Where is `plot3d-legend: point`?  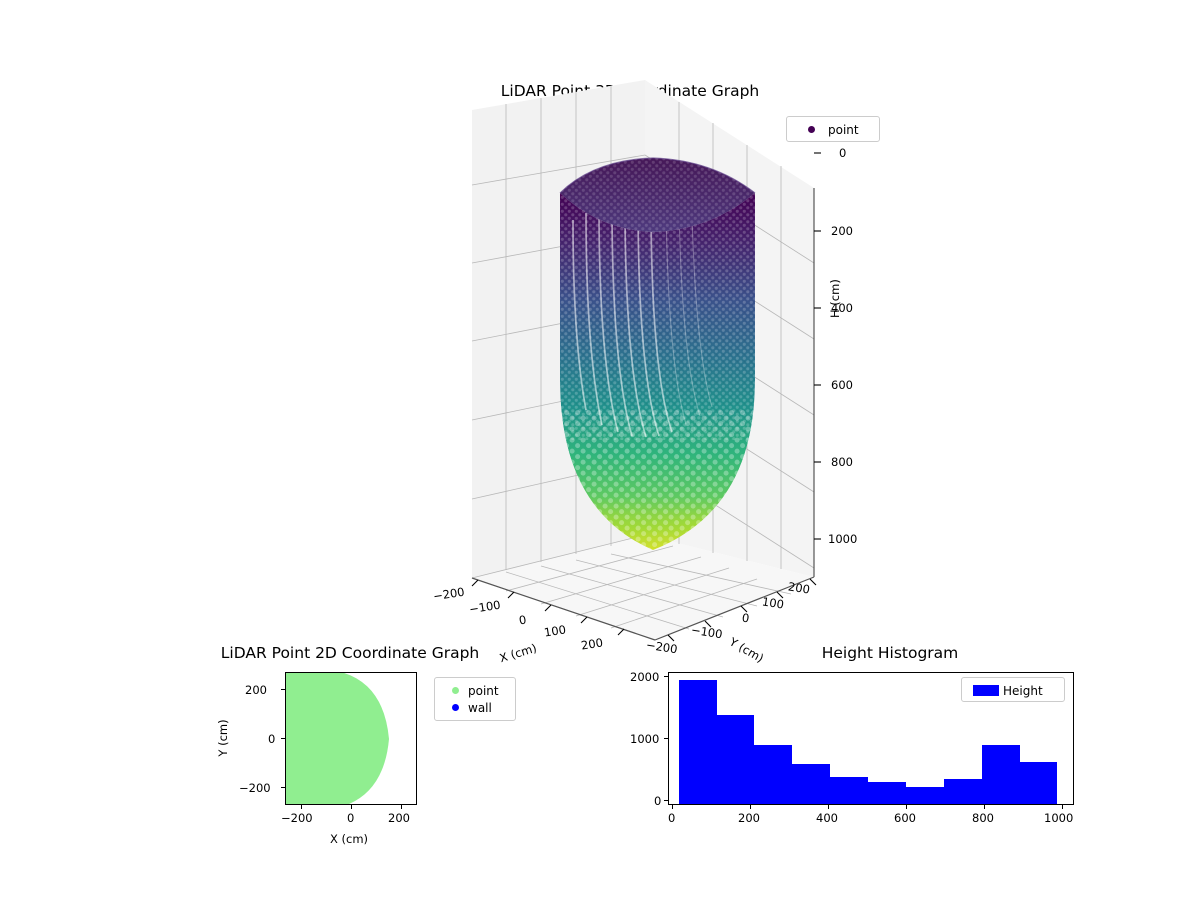 plot3d-legend: point is located at coordinates (833, 129).